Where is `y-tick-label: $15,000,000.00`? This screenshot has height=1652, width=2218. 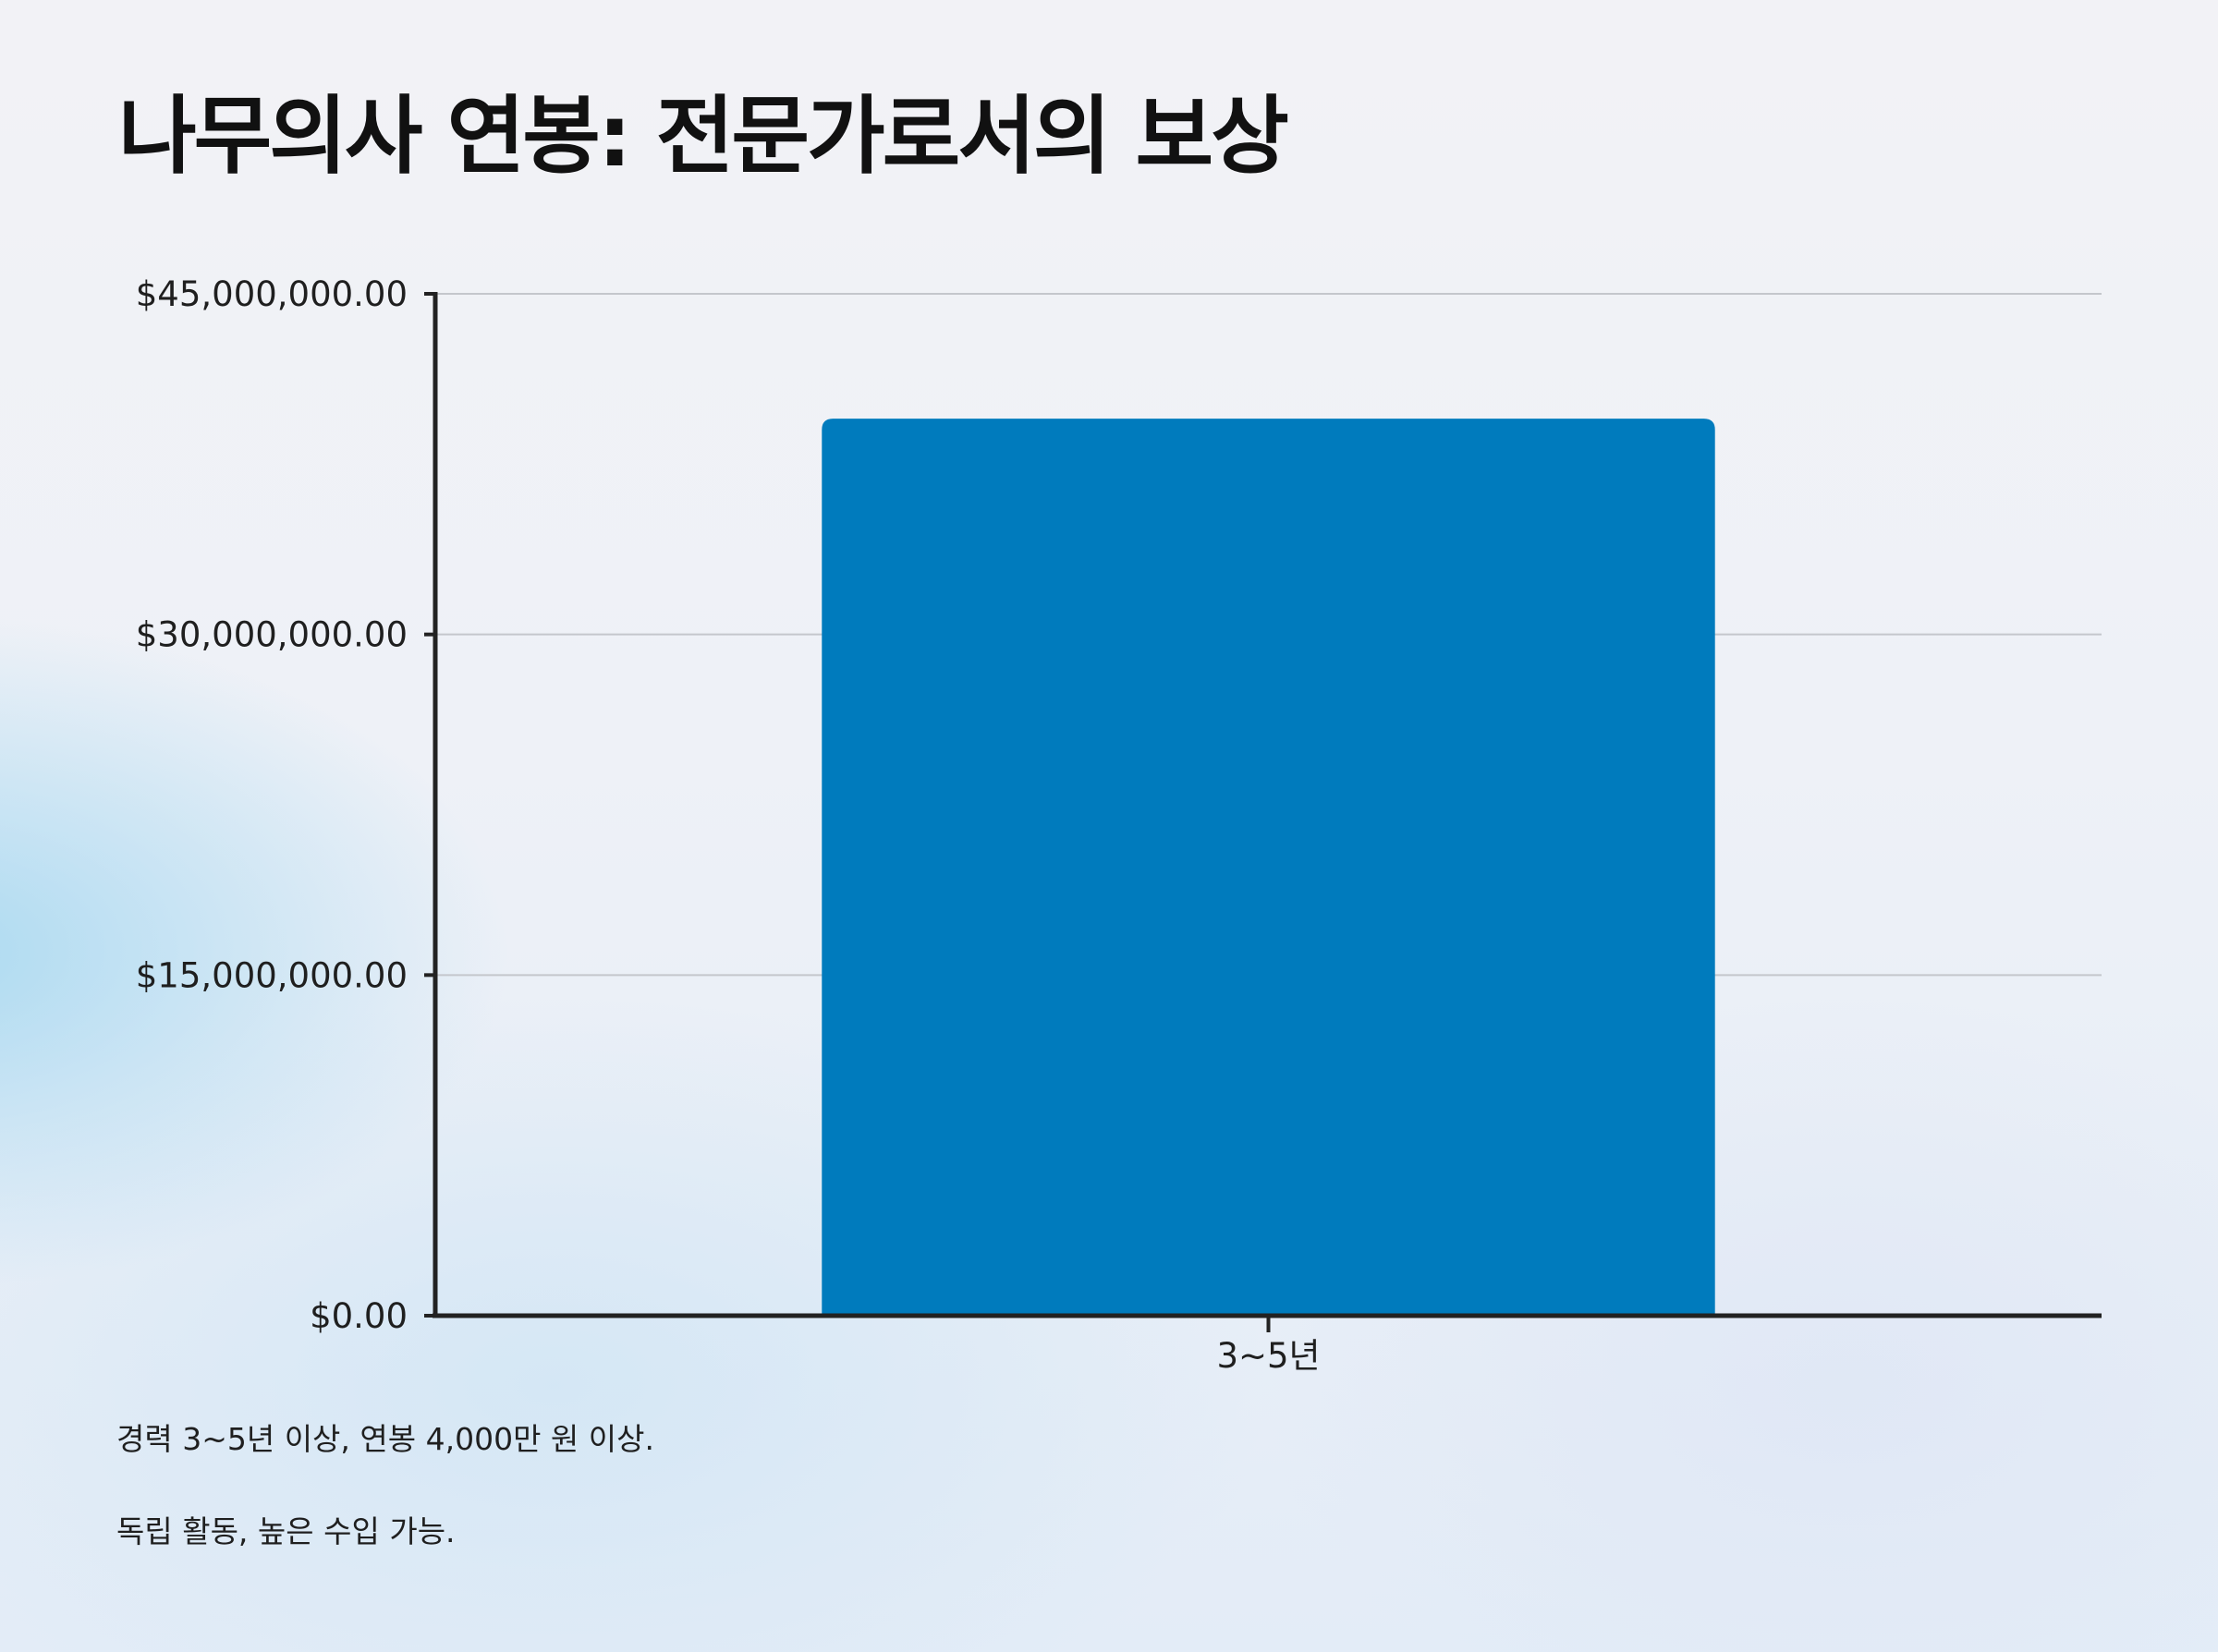
y-tick-label: $15,000,000.00 is located at coordinates (272, 975).